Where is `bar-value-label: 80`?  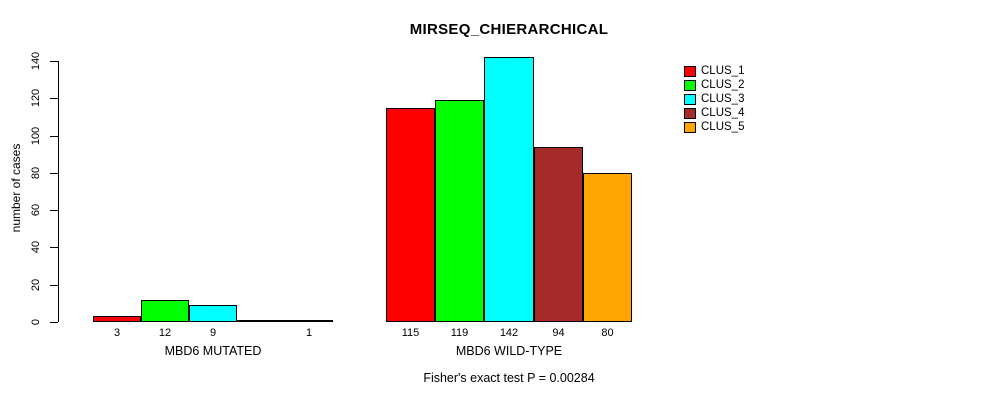 bar-value-label: 80 is located at coordinates (607, 333).